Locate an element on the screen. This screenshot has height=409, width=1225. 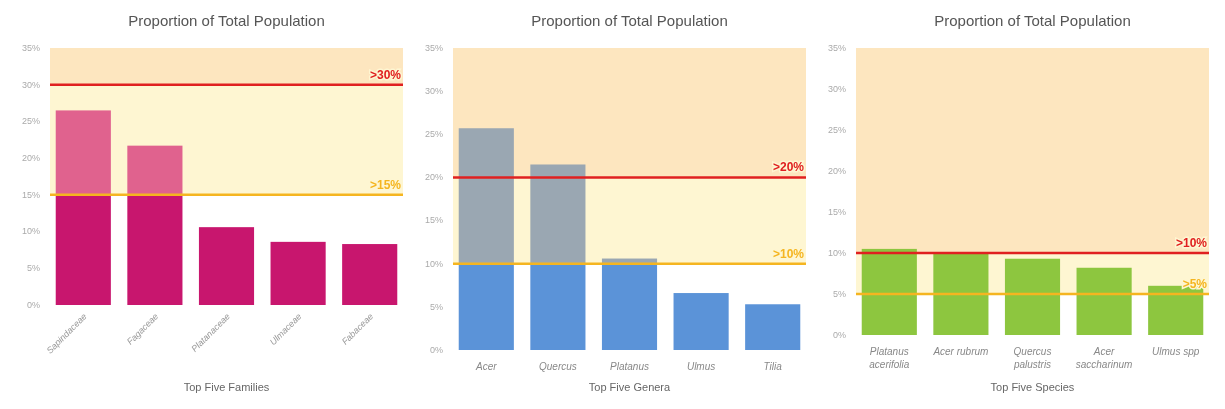
x-tick-label: Acer saccharinum is located at coordinates (1104, 358).